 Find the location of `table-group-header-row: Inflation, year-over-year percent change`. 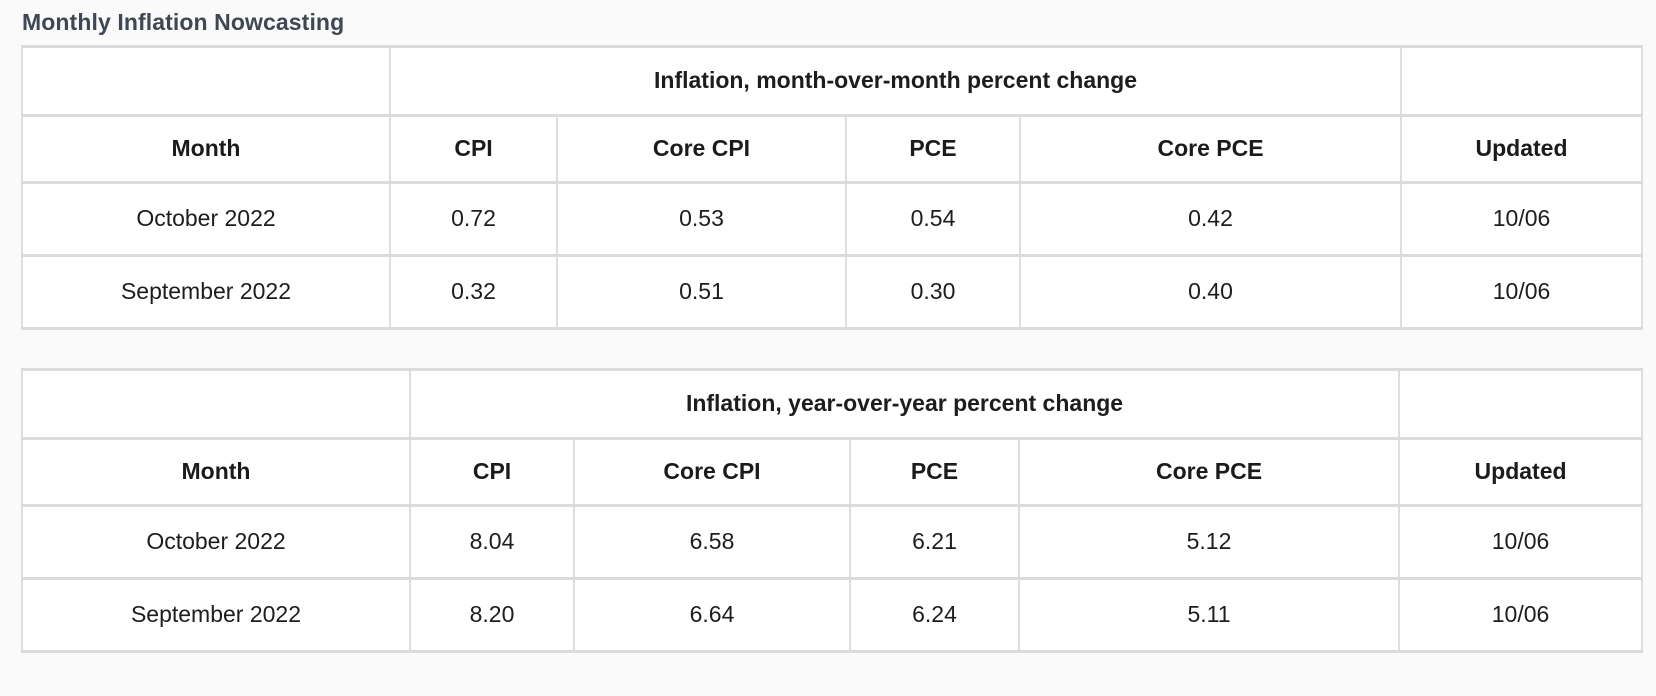

table-group-header-row: Inflation, year-over-year percent change is located at coordinates (832, 404).